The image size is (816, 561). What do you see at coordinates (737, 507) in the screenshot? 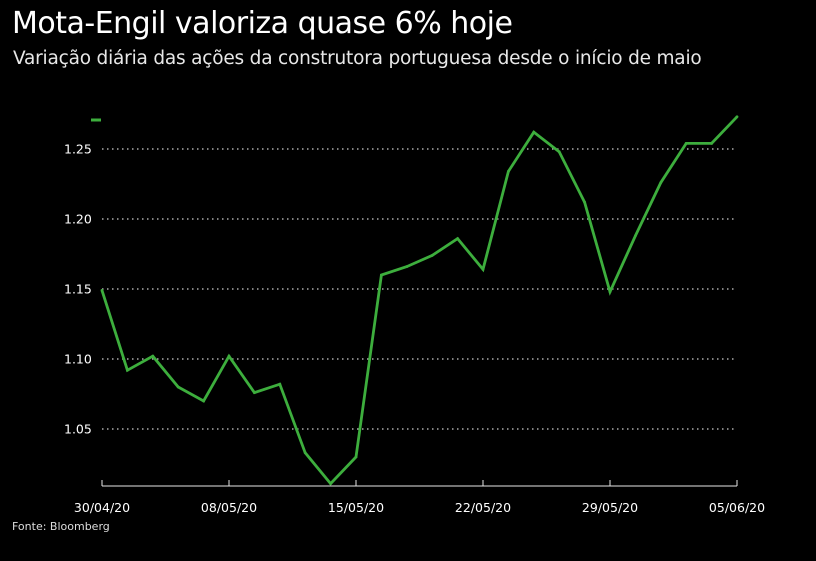
I see `x-tick-label: 05/06/20` at bounding box center [737, 507].